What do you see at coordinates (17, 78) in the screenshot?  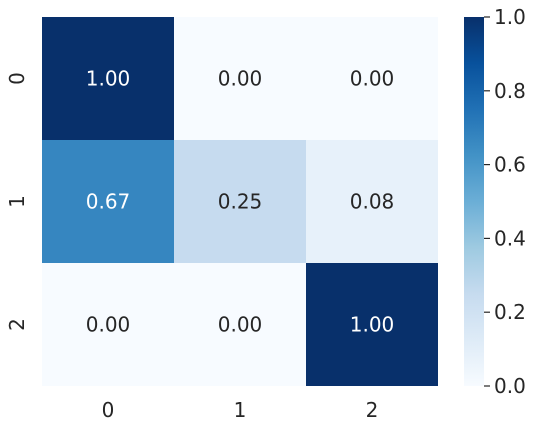 I see `y-tick-label: 0` at bounding box center [17, 78].